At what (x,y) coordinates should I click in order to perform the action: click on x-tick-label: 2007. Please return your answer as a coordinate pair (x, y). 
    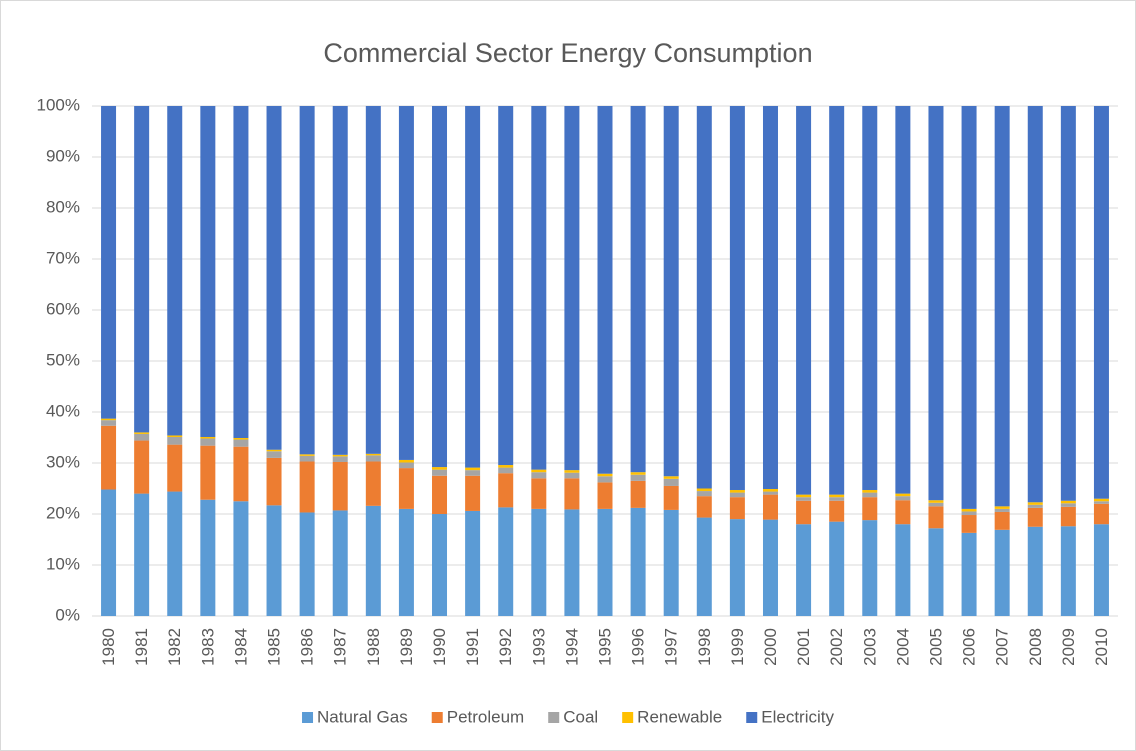
    Looking at the image, I should click on (1002, 647).